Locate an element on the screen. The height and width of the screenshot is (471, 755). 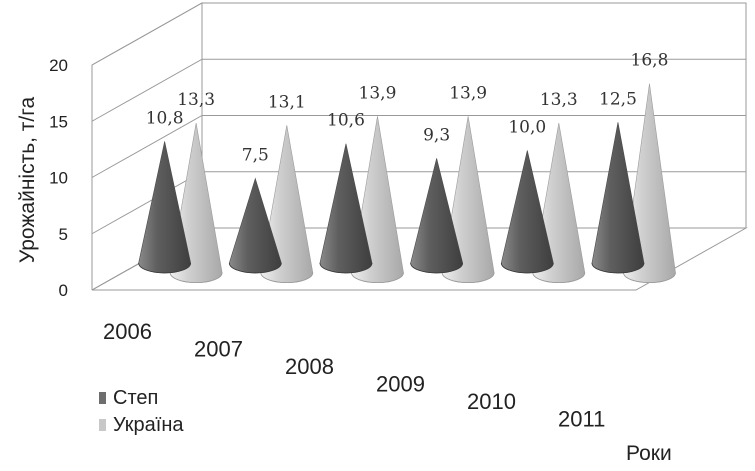
data-label: 10,8 is located at coordinates (165, 118).